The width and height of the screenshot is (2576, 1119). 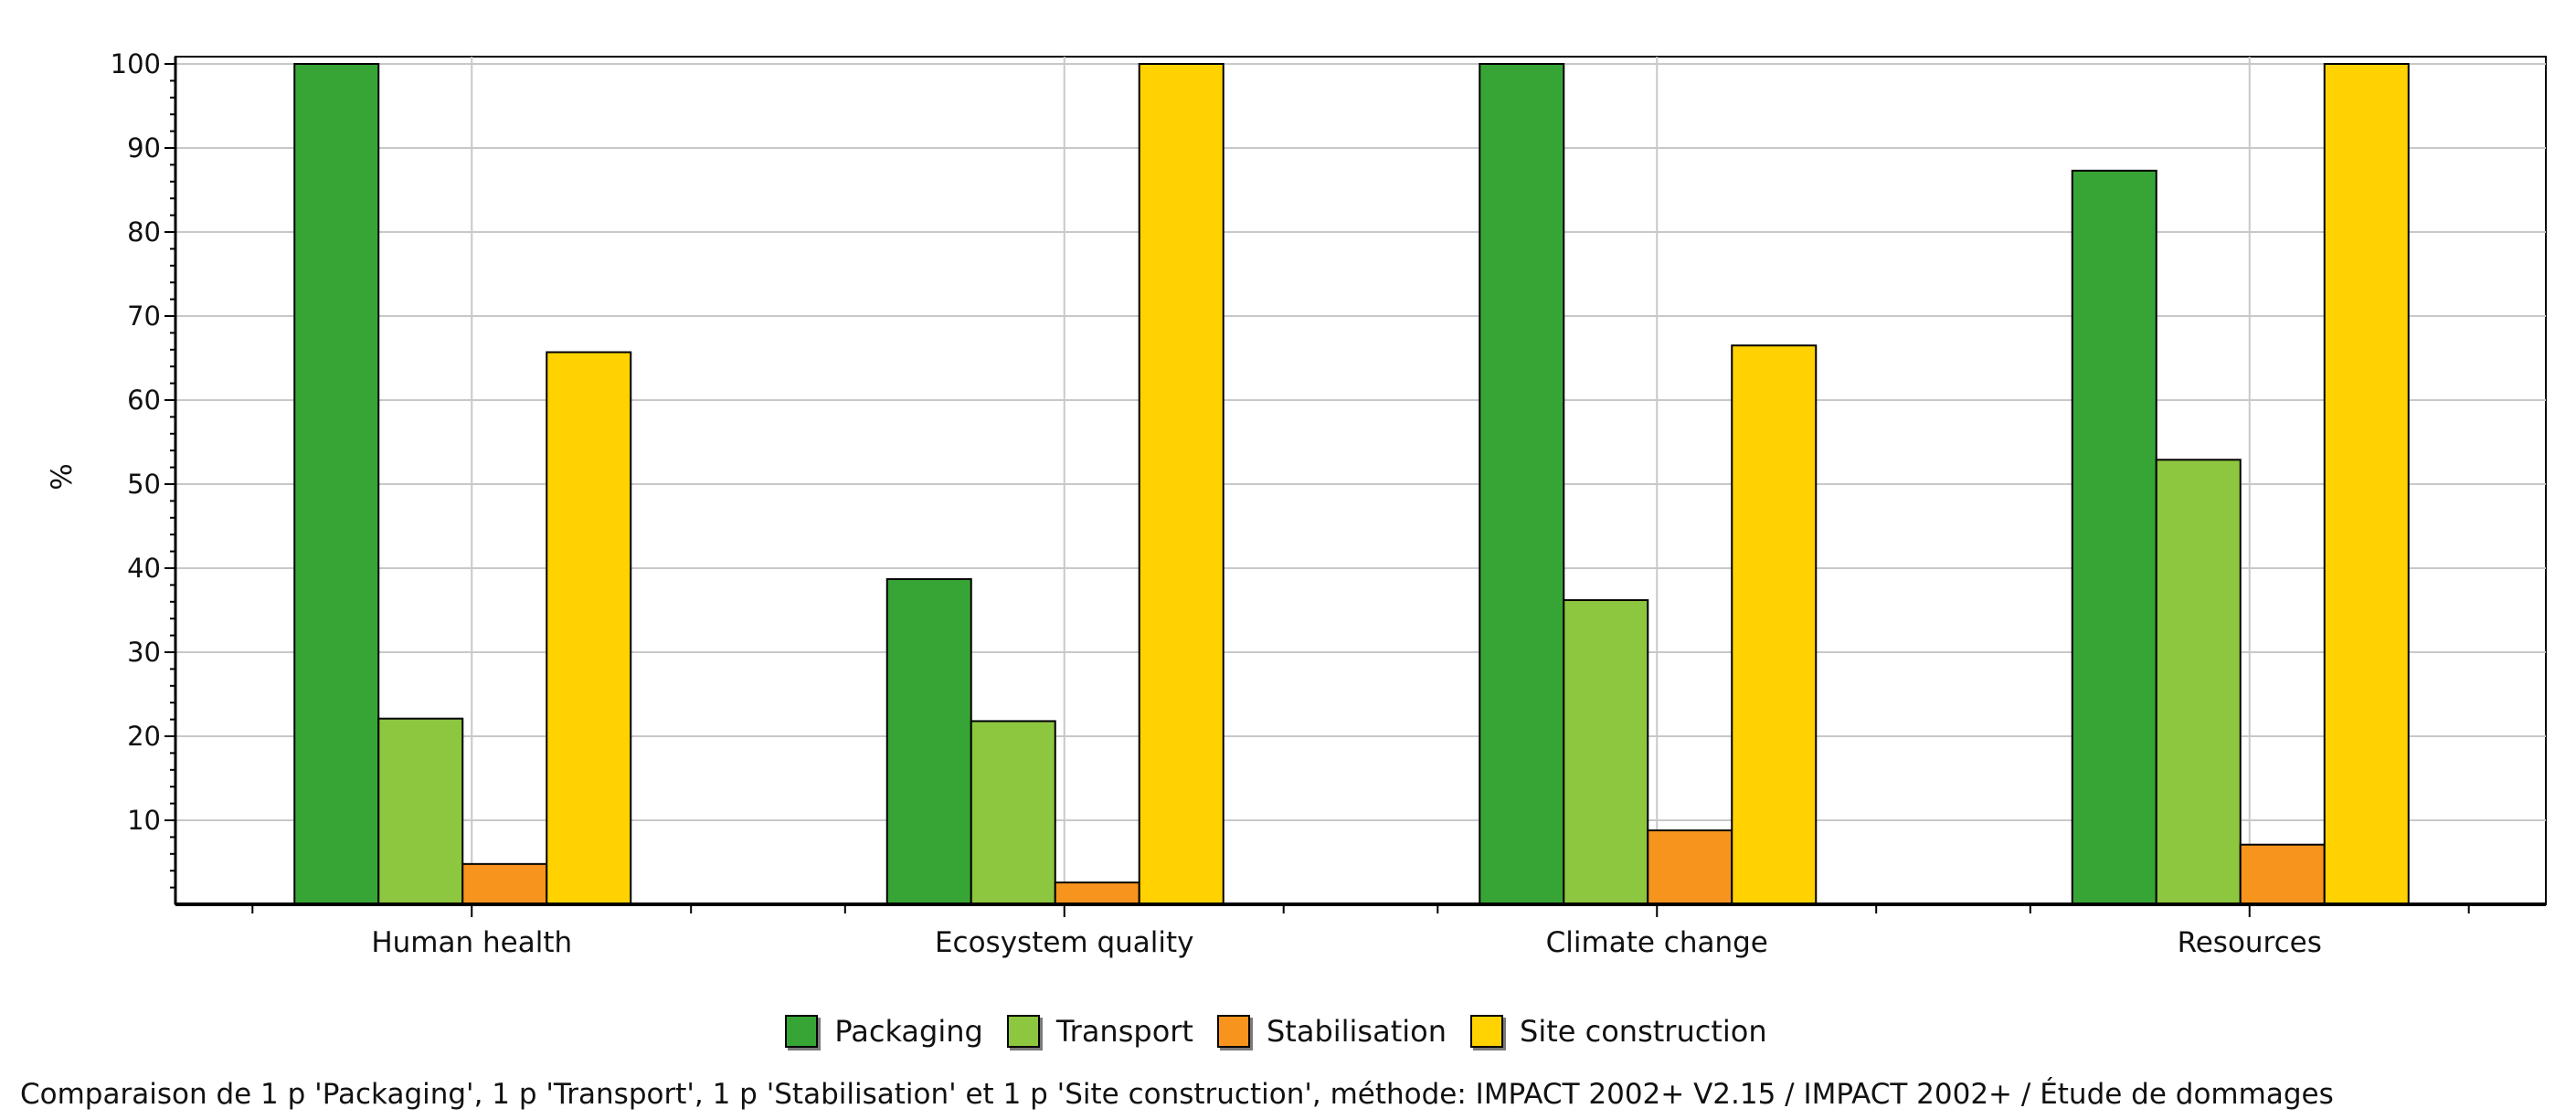 What do you see at coordinates (1124, 1031) in the screenshot?
I see `legend-label: Transport` at bounding box center [1124, 1031].